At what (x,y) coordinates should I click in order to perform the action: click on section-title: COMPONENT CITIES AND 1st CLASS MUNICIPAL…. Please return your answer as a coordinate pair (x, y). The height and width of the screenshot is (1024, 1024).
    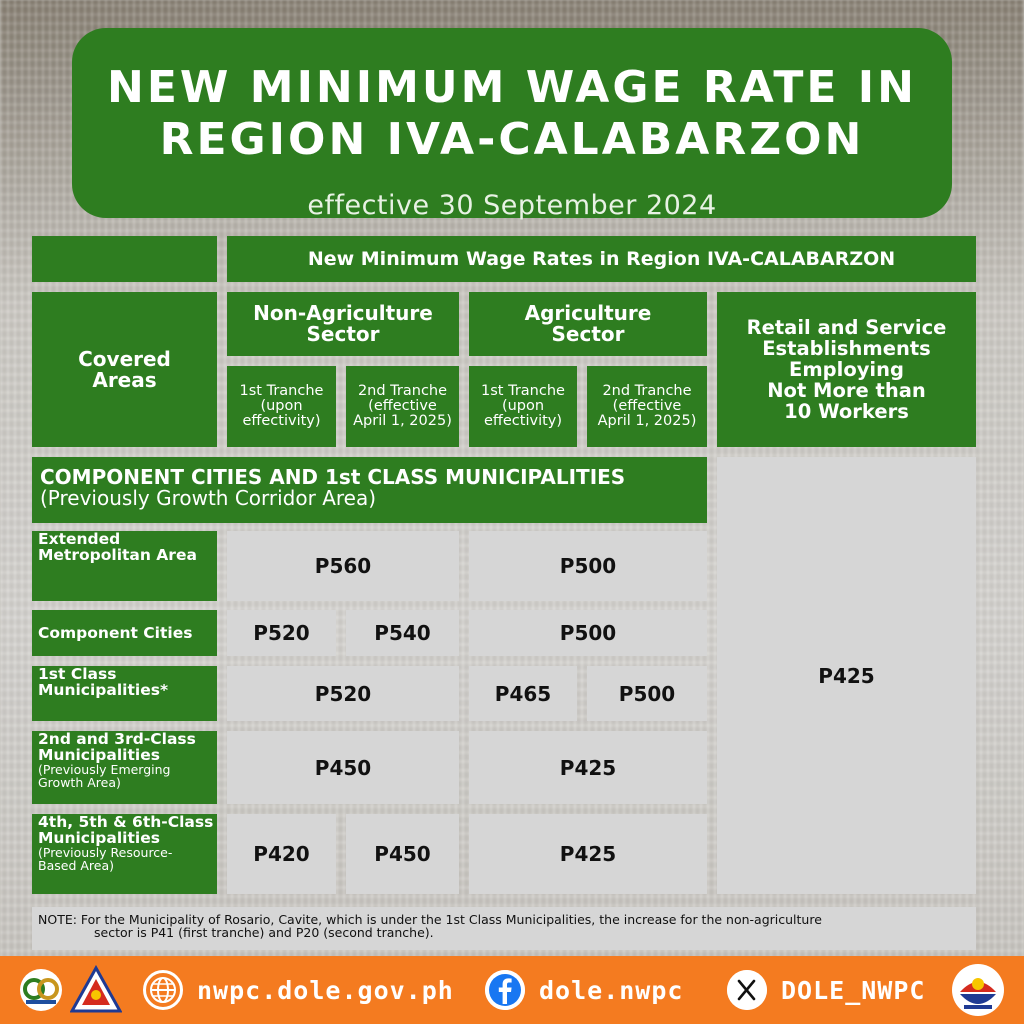
    Looking at the image, I should click on (333, 477).